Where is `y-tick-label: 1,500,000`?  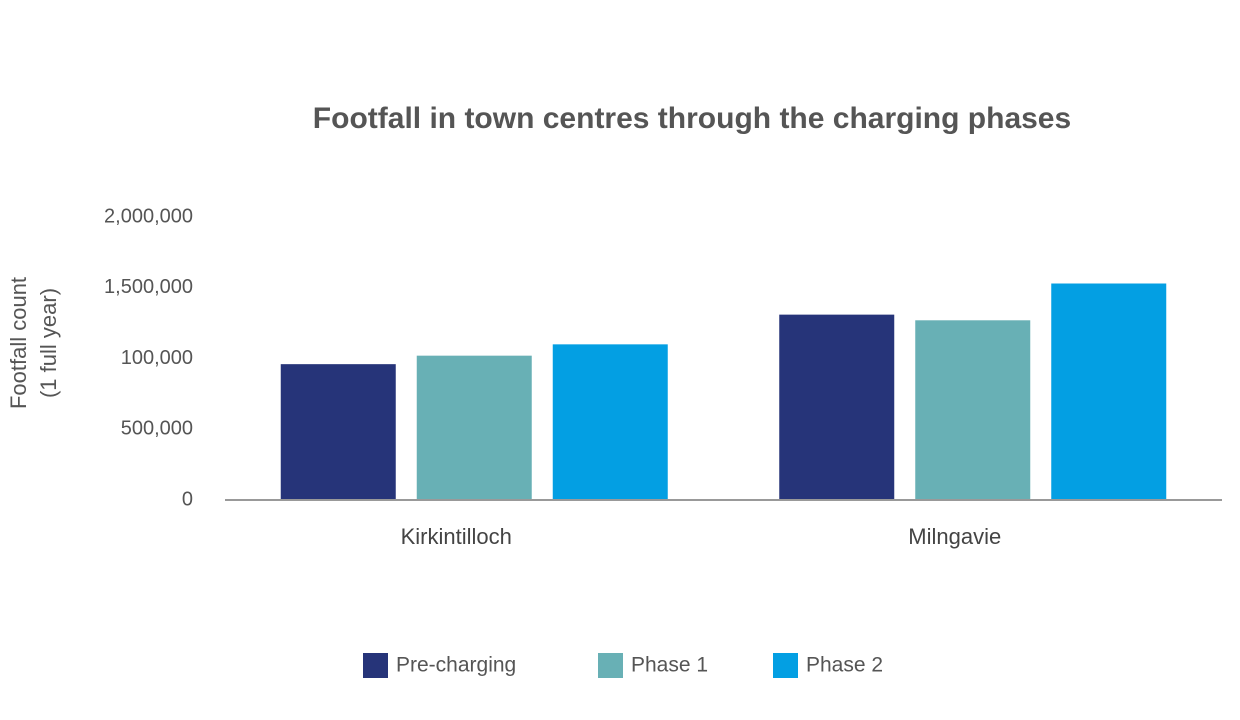 y-tick-label: 1,500,000 is located at coordinates (148, 287).